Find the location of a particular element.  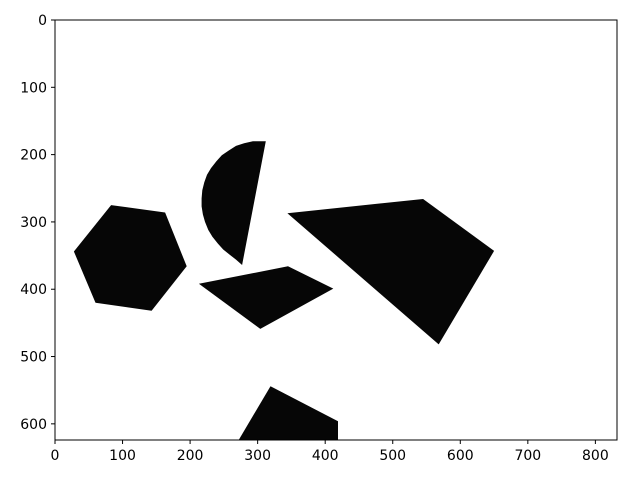

x-tick-label: 200 is located at coordinates (190, 456).